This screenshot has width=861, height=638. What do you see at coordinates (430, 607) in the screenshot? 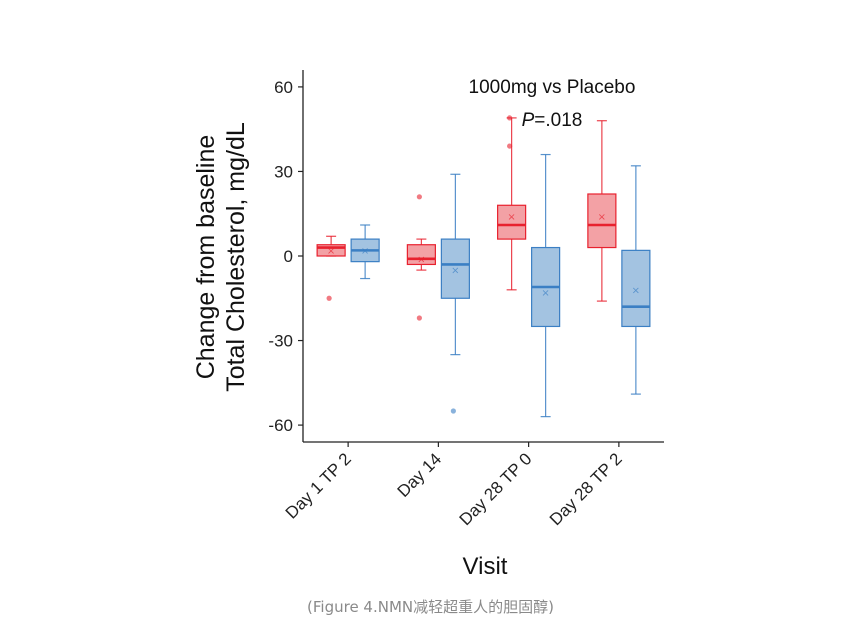
I see `figure-caption: (Figure 4.NMN减轻超重人的胆固醇)` at bounding box center [430, 607].